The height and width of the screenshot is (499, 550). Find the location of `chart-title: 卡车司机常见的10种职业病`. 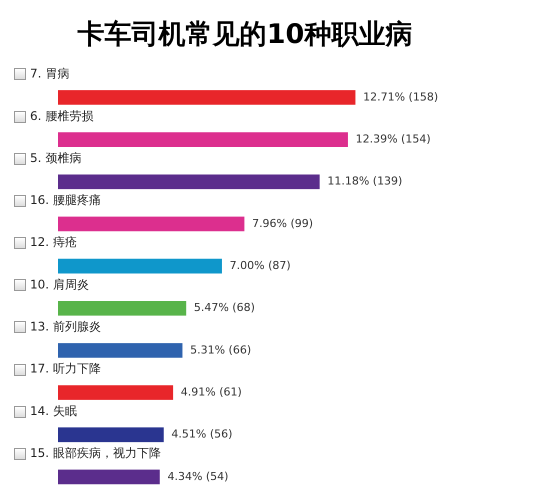

chart-title: 卡车司机常见的10种职业病 is located at coordinates (244, 34).